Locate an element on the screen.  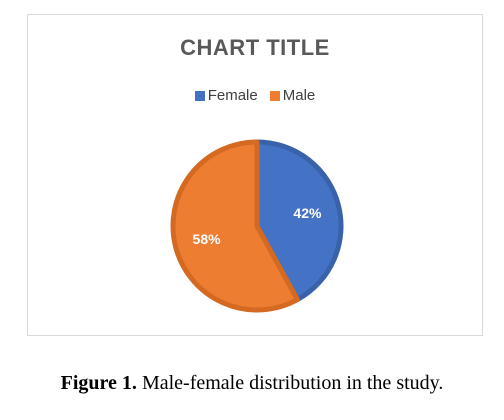
legend-label-male: Male is located at coordinates (299, 95).